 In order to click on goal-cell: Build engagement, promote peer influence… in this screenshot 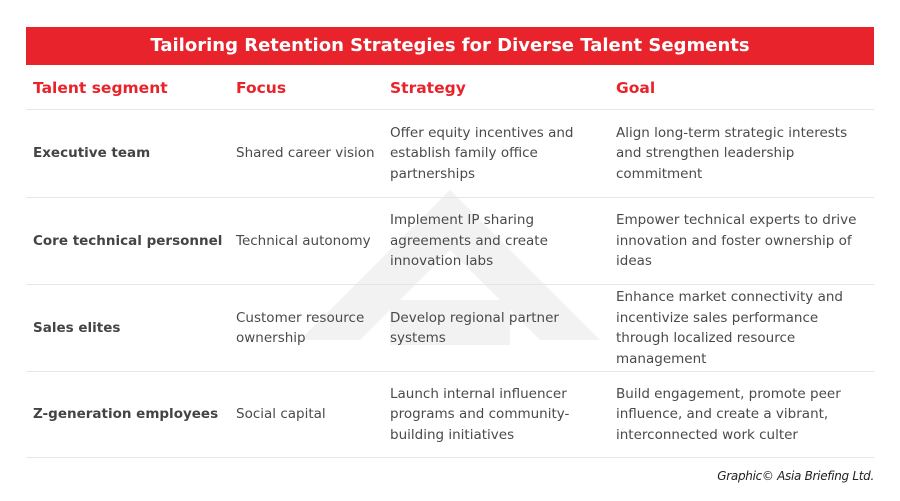, I will do `click(728, 414)`.